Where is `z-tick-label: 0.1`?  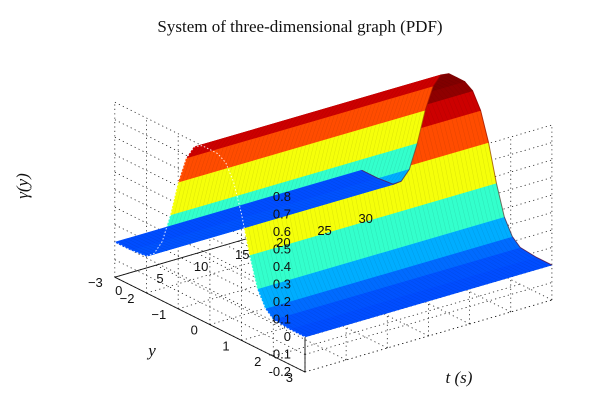
z-tick-label: 0.1 is located at coordinates (282, 319).